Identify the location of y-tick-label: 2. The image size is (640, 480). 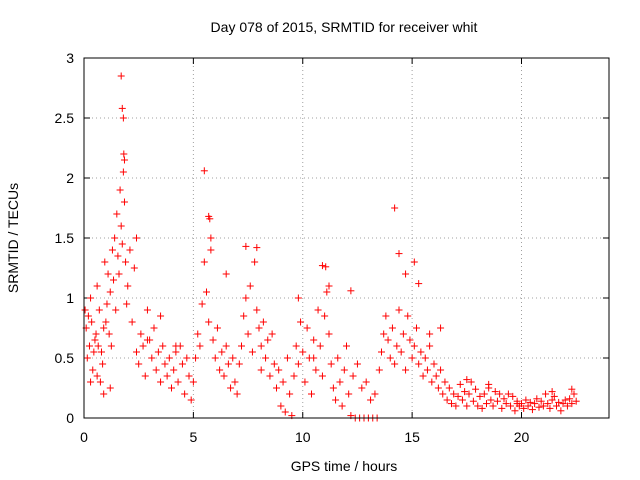
(70, 178).